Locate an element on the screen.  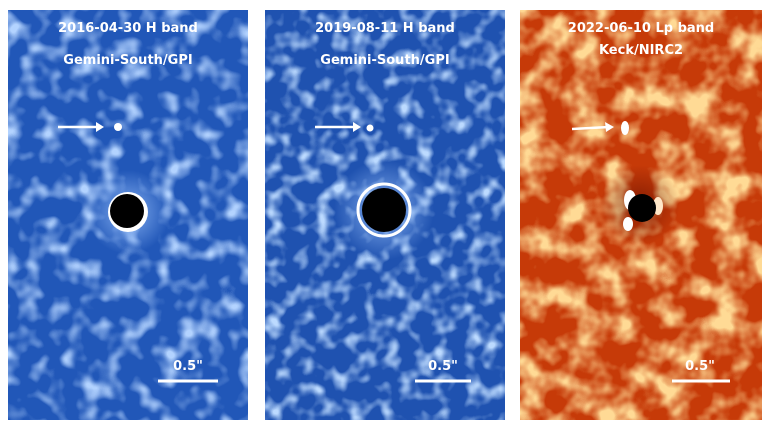
star-ring is located at coordinates (384, 210).